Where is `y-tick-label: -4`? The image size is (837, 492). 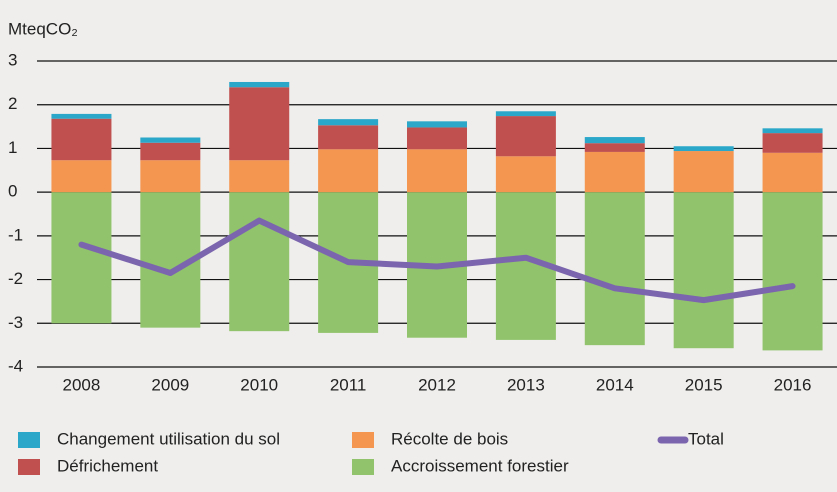
y-tick-label: -4 is located at coordinates (15, 365).